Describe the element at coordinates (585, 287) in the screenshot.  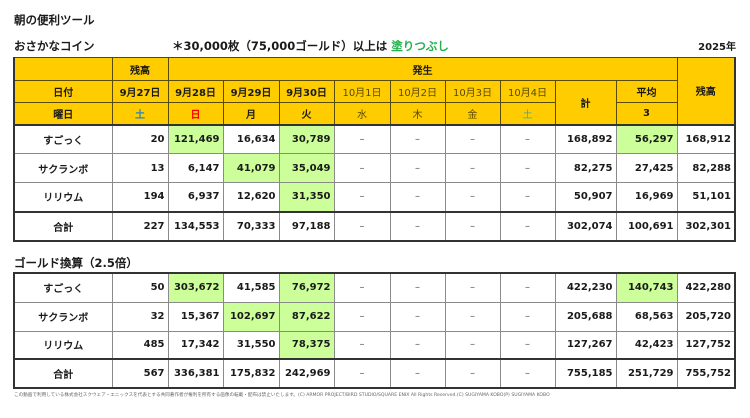
I see `total-value: 422,230` at that location.